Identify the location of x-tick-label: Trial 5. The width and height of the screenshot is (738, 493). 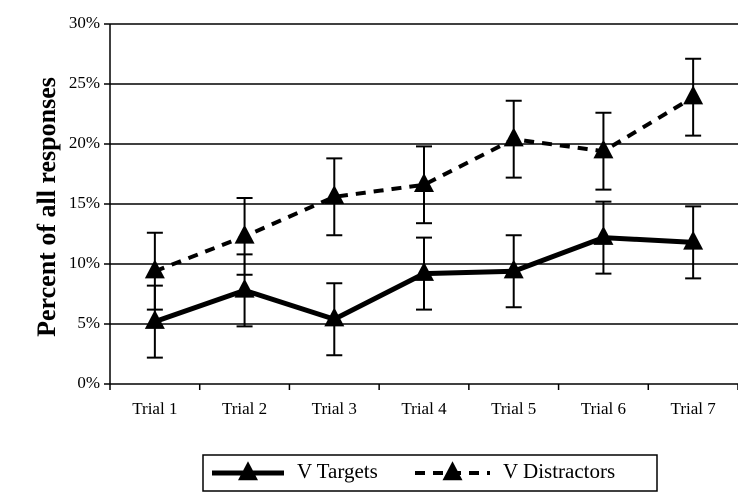
(513, 408).